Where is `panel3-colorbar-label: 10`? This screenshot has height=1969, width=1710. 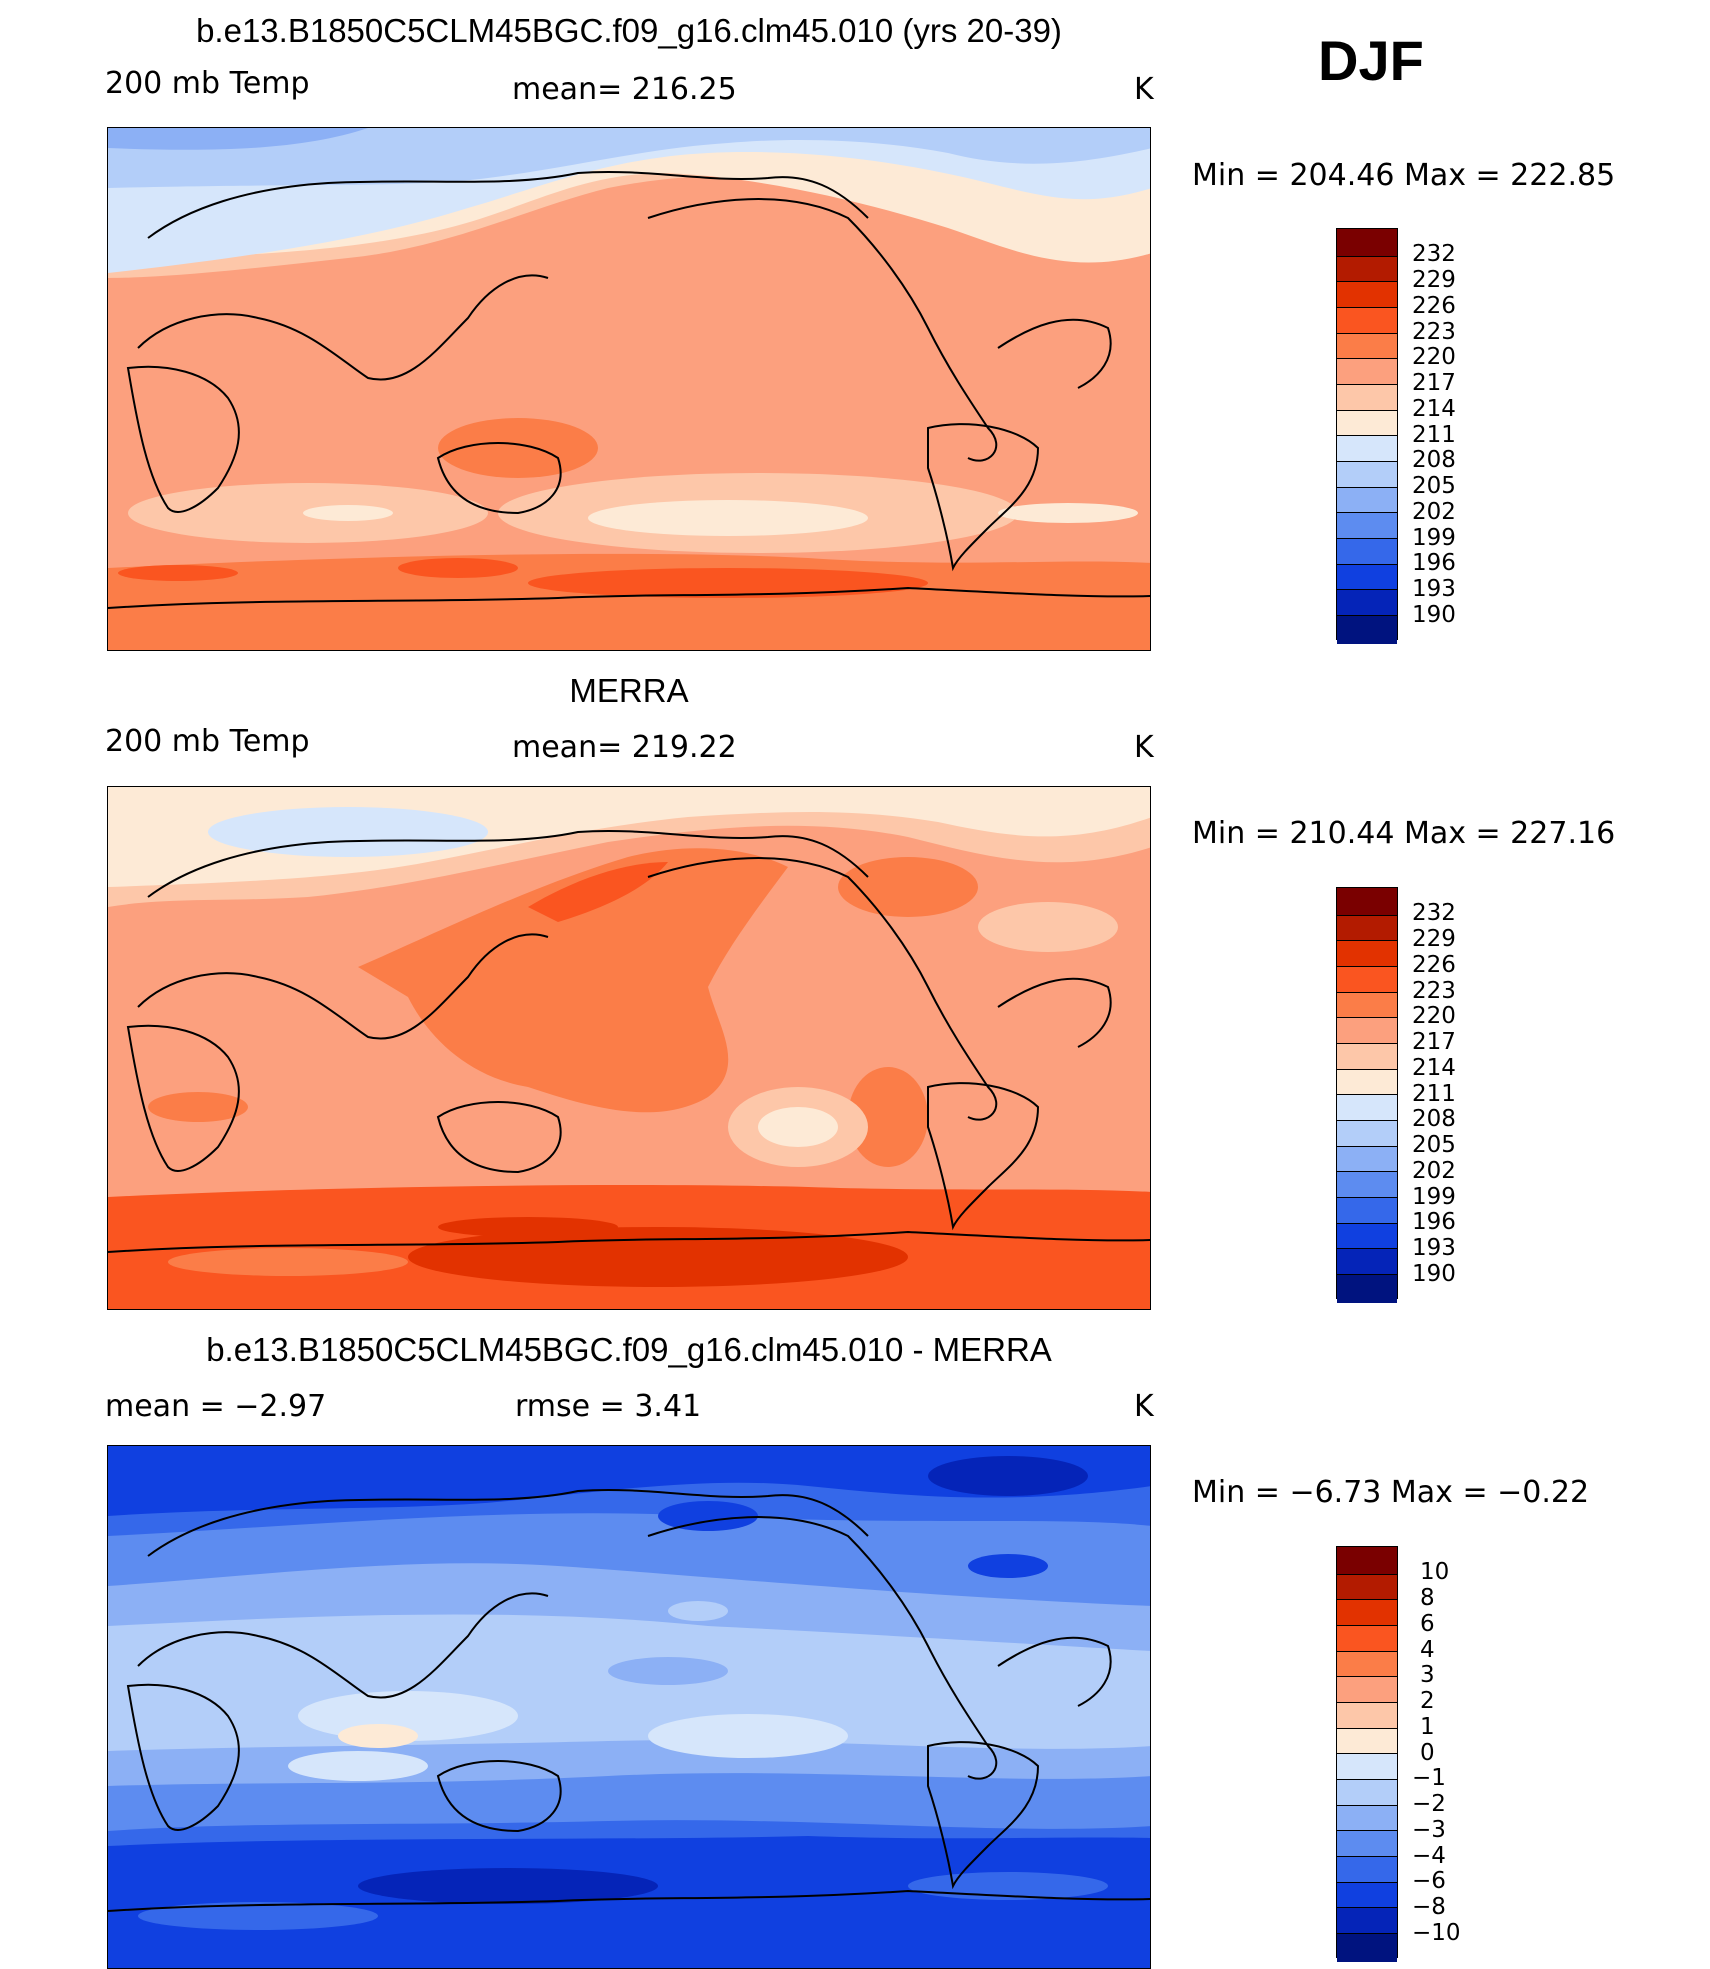 panel3-colorbar-label: 10 is located at coordinates (1435, 1572).